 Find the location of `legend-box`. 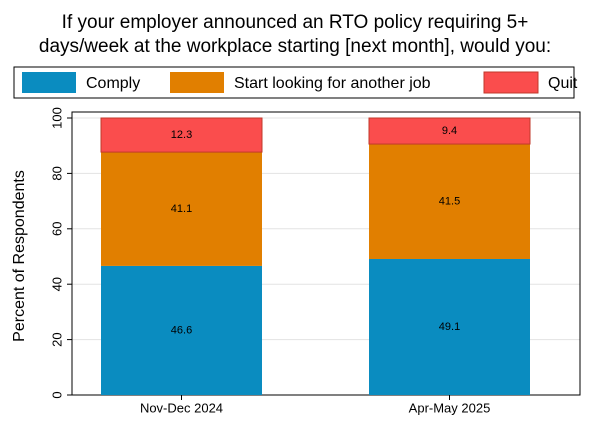

legend-box is located at coordinates (294, 82).